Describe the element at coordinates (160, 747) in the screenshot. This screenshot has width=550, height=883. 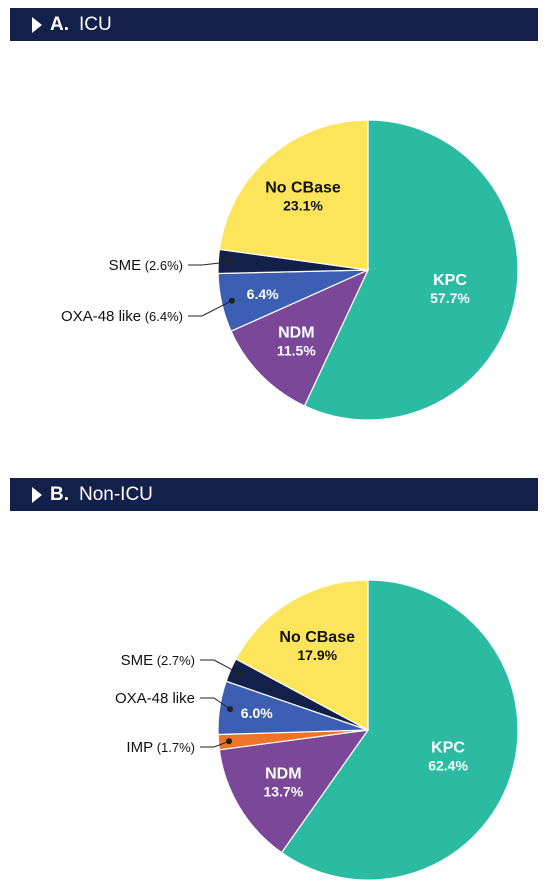
I see `external-label-imp: IMP (1.7%)` at that location.